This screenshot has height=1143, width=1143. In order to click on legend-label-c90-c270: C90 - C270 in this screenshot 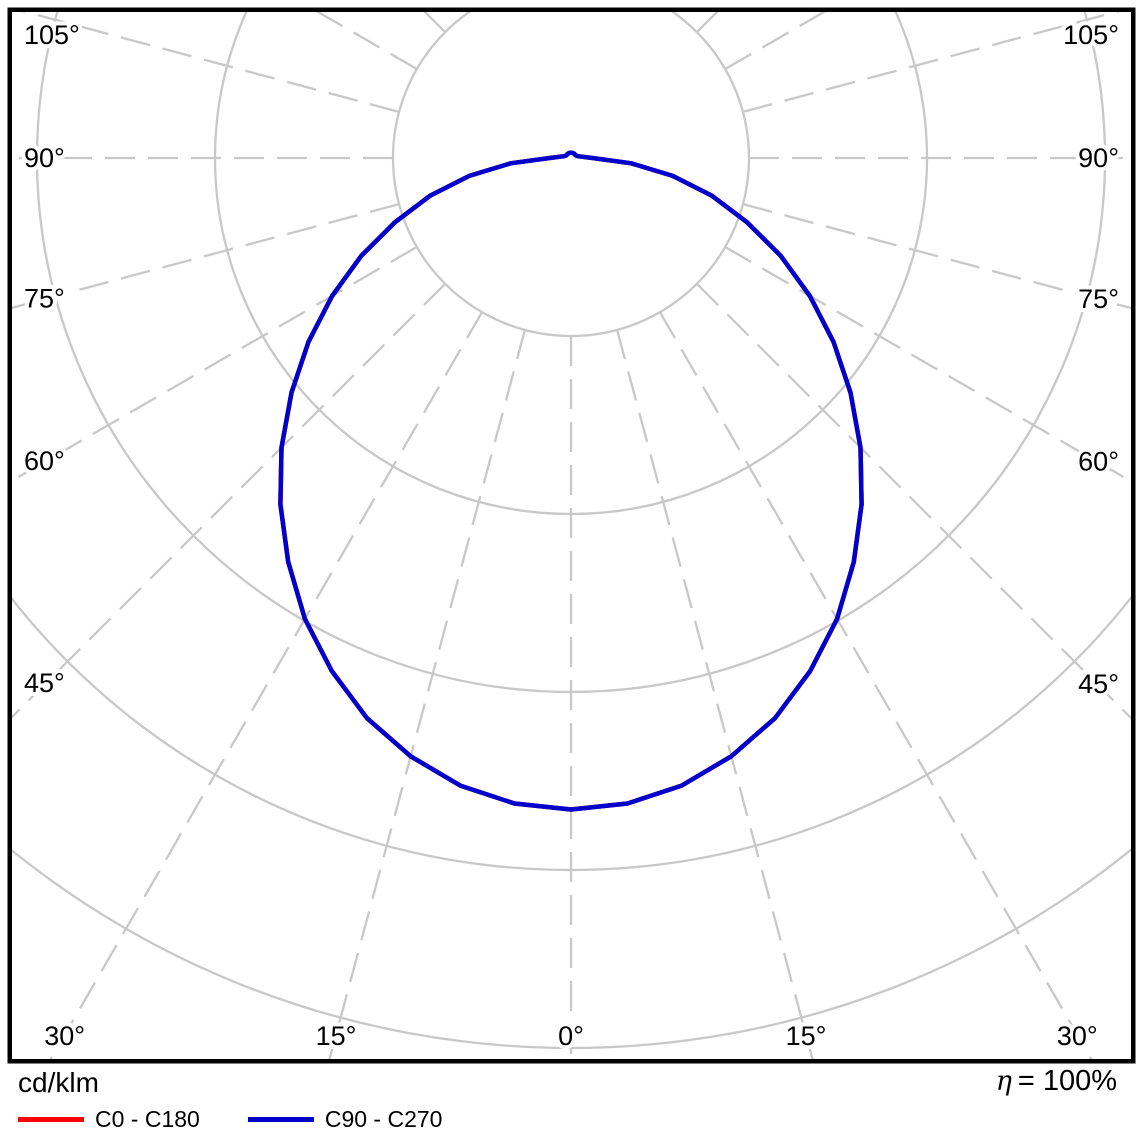, I will do `click(383, 1119)`.